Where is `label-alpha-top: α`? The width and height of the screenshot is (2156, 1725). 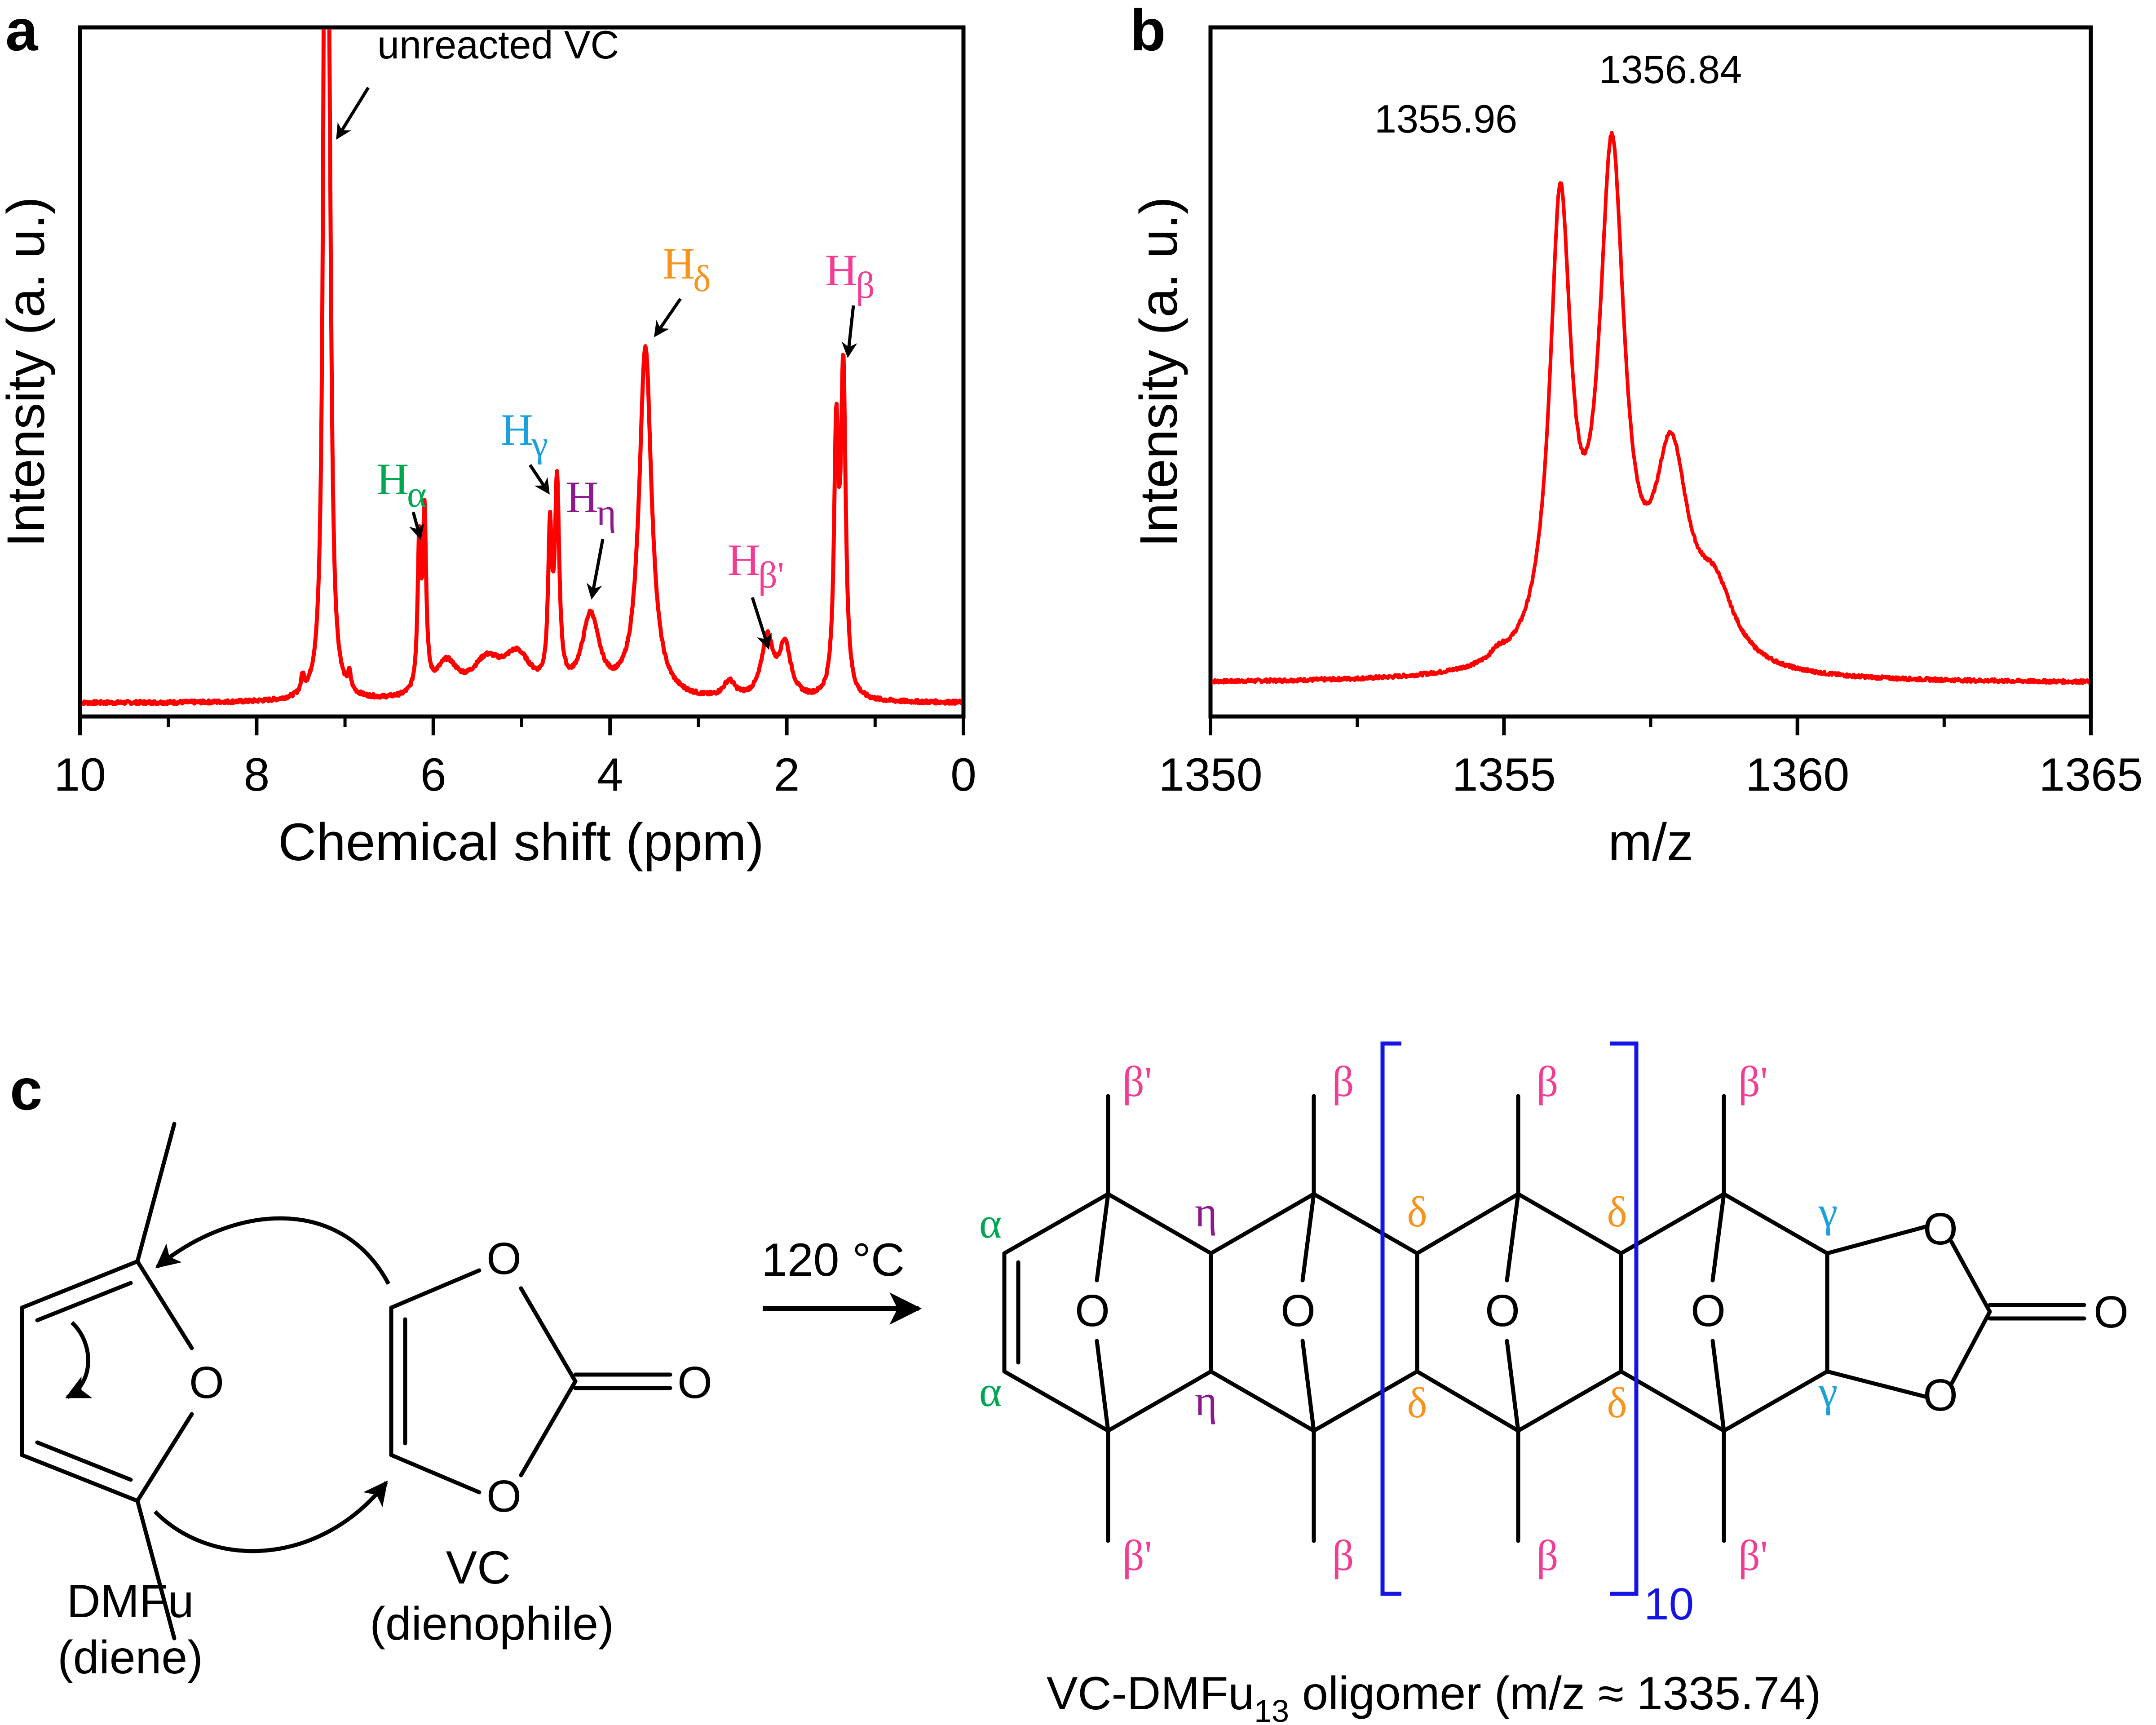
label-alpha-top: α is located at coordinates (990, 1223).